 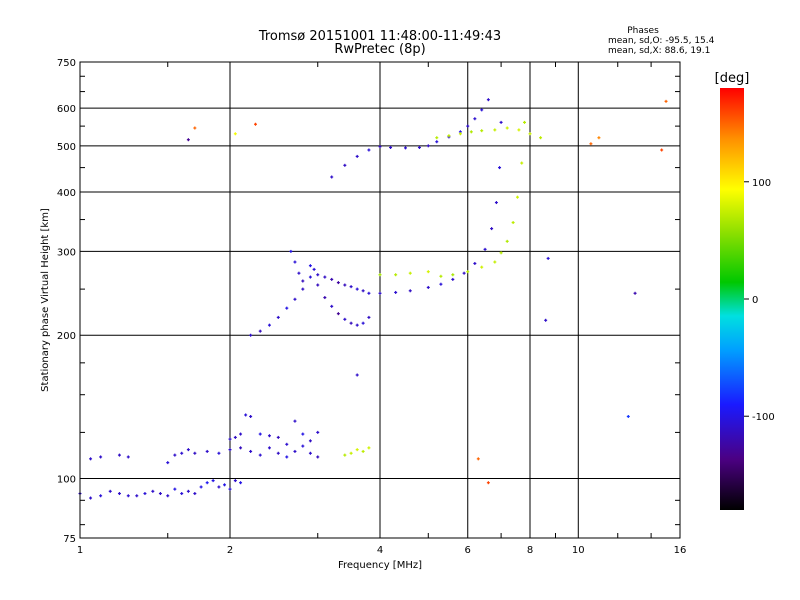 I want to click on y-tick-label: 200, so click(x=66, y=336).